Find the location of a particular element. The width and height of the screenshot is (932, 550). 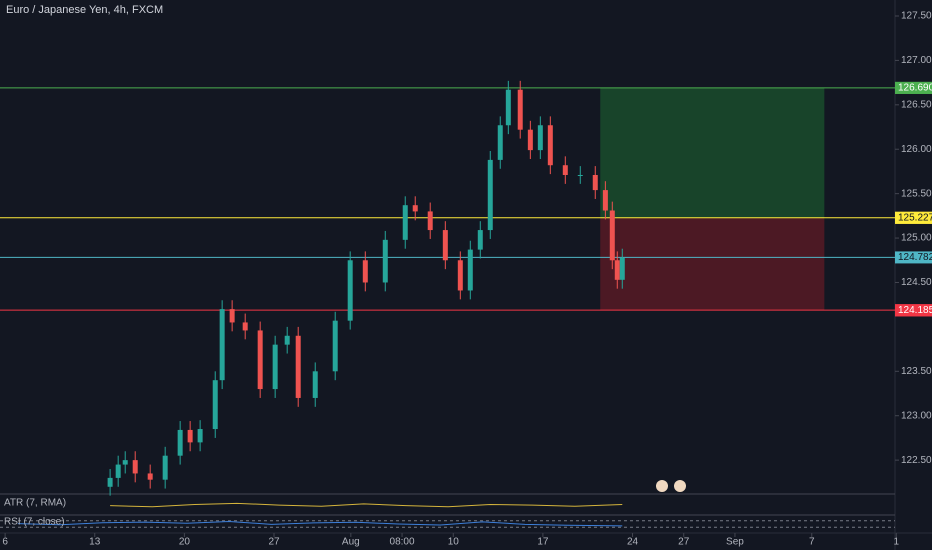

x-tick-label: 08:00 is located at coordinates (402, 542).